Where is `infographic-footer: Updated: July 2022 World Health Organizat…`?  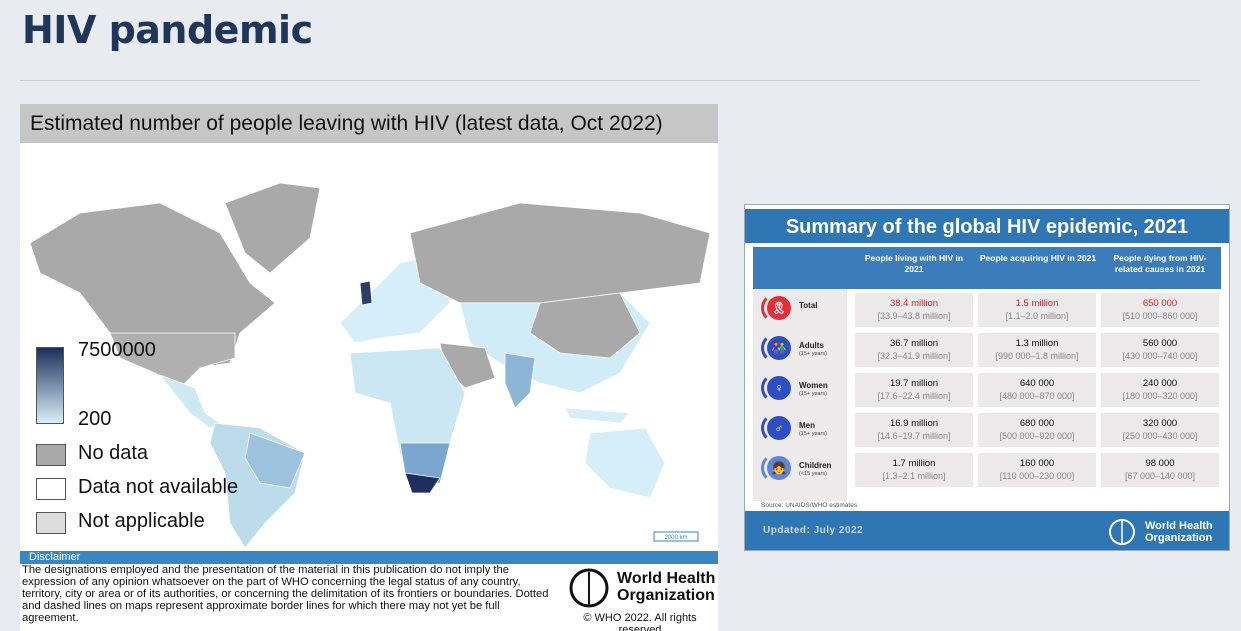
infographic-footer: Updated: July 2022 World Health Organizat… is located at coordinates (987, 530).